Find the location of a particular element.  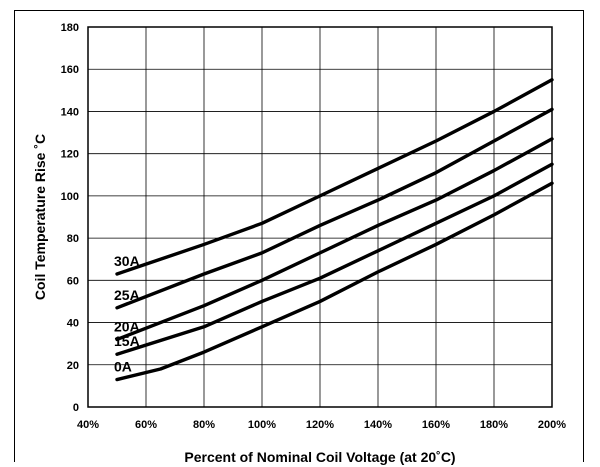

y-tick-label: 140 is located at coordinates (70, 112).